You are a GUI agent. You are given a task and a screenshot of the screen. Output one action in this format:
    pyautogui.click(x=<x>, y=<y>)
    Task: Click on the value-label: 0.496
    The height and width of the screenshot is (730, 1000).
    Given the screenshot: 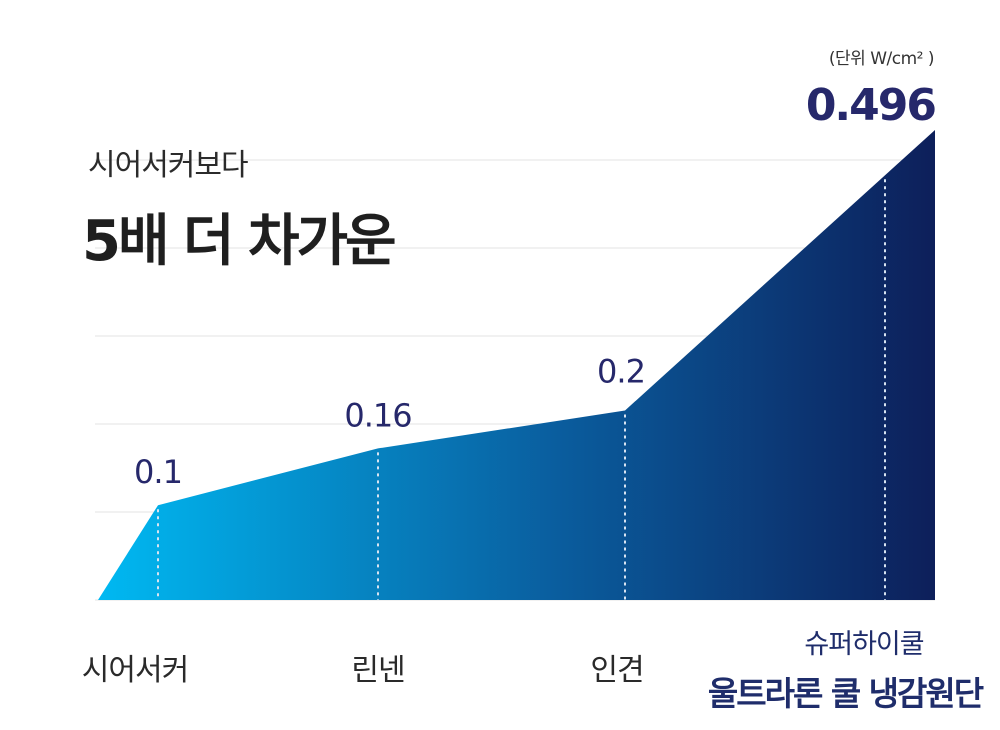 What is the action you would take?
    pyautogui.click(x=871, y=105)
    